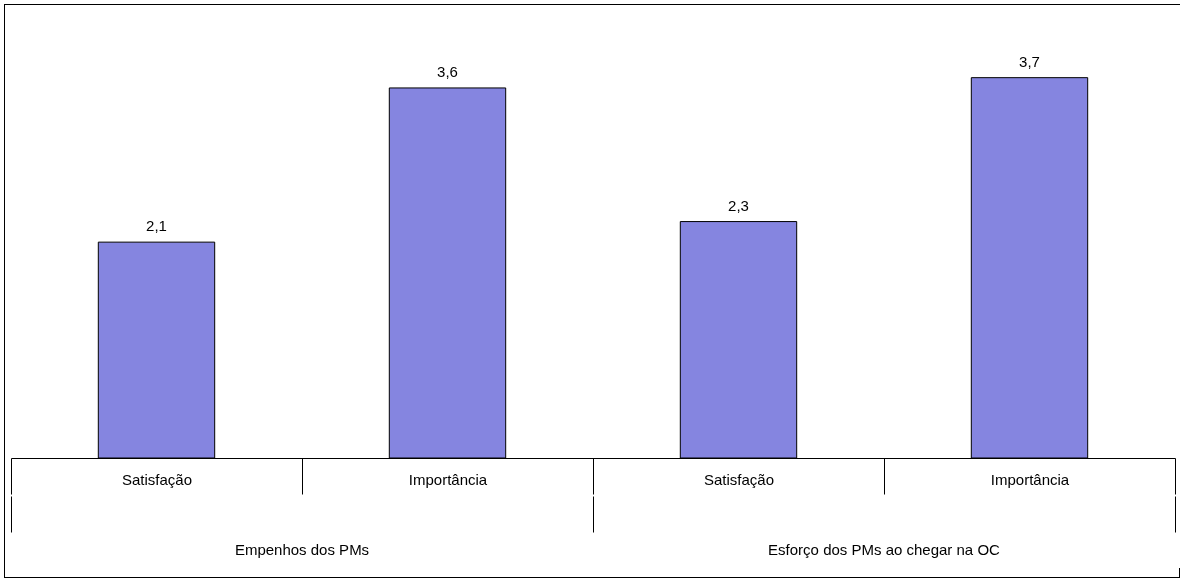 Image resolution: width=1186 pixels, height=586 pixels. What do you see at coordinates (302, 549) in the screenshot?
I see `text: Empenhos dos PMs` at bounding box center [302, 549].